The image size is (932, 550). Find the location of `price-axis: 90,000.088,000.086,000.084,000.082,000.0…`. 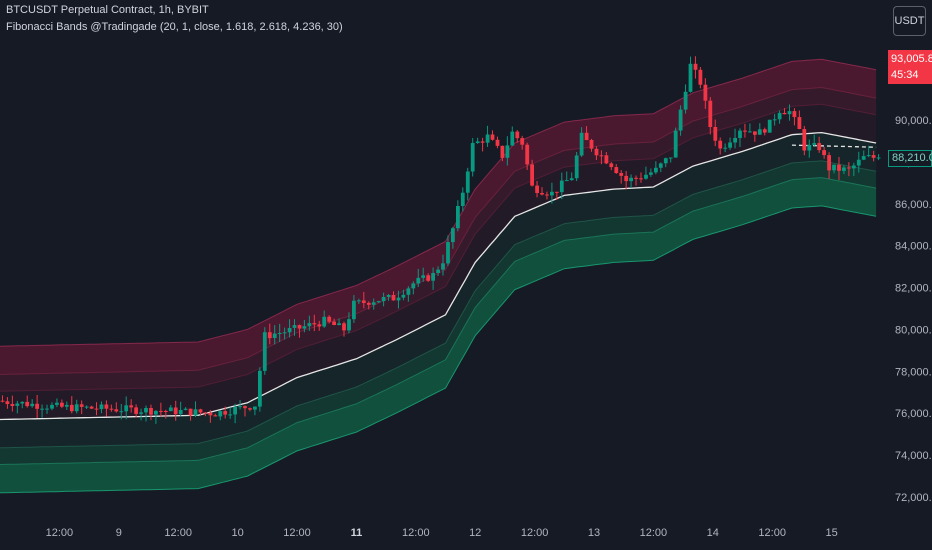

price-axis: 90,000.088,000.086,000.084,000.082,000.0… is located at coordinates (913, 309).